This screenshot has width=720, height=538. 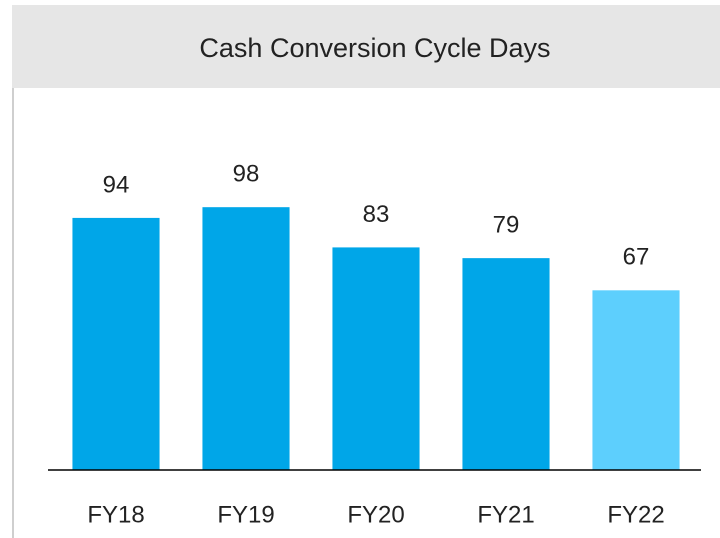 What do you see at coordinates (374, 48) in the screenshot?
I see `chart-title: Cash Conversion Cycle Days` at bounding box center [374, 48].